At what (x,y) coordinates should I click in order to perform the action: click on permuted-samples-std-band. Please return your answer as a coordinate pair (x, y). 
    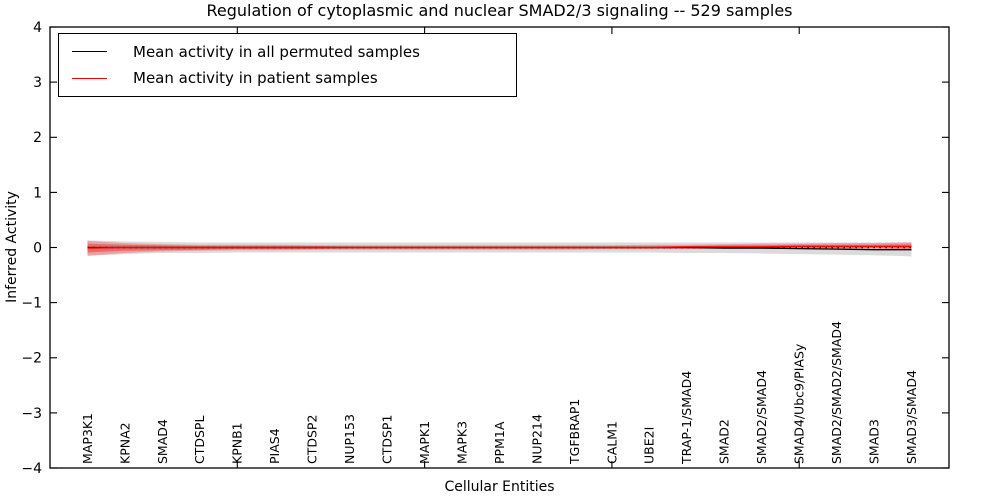
    Looking at the image, I should click on (499, 248).